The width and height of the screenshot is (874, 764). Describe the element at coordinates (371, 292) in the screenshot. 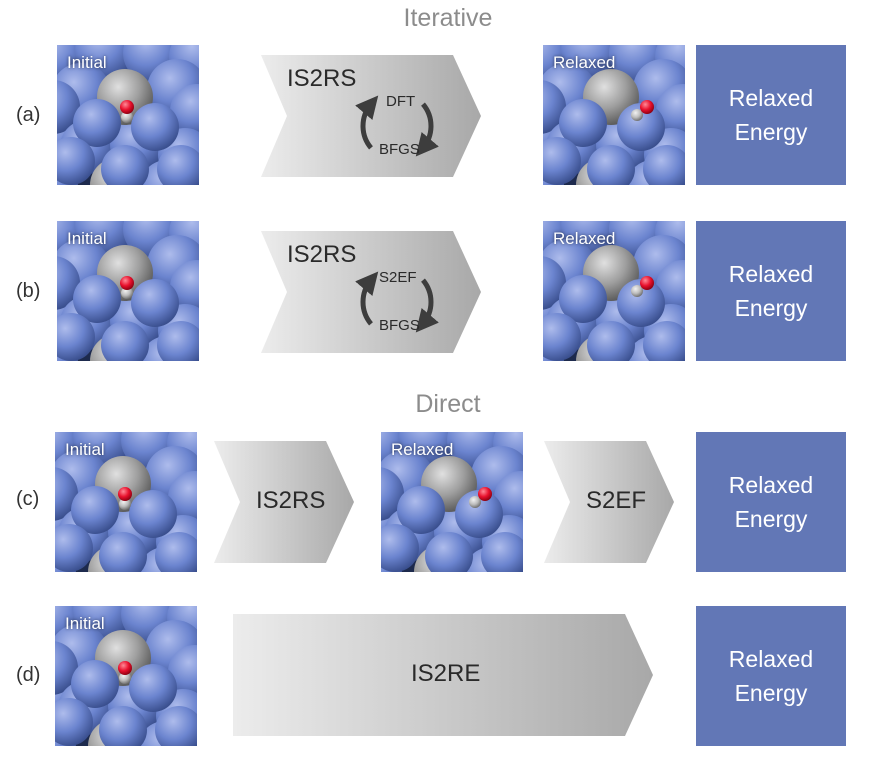

I see `is2rs-iterative-arrow-b: IS2RS S2EF BFGS` at that location.